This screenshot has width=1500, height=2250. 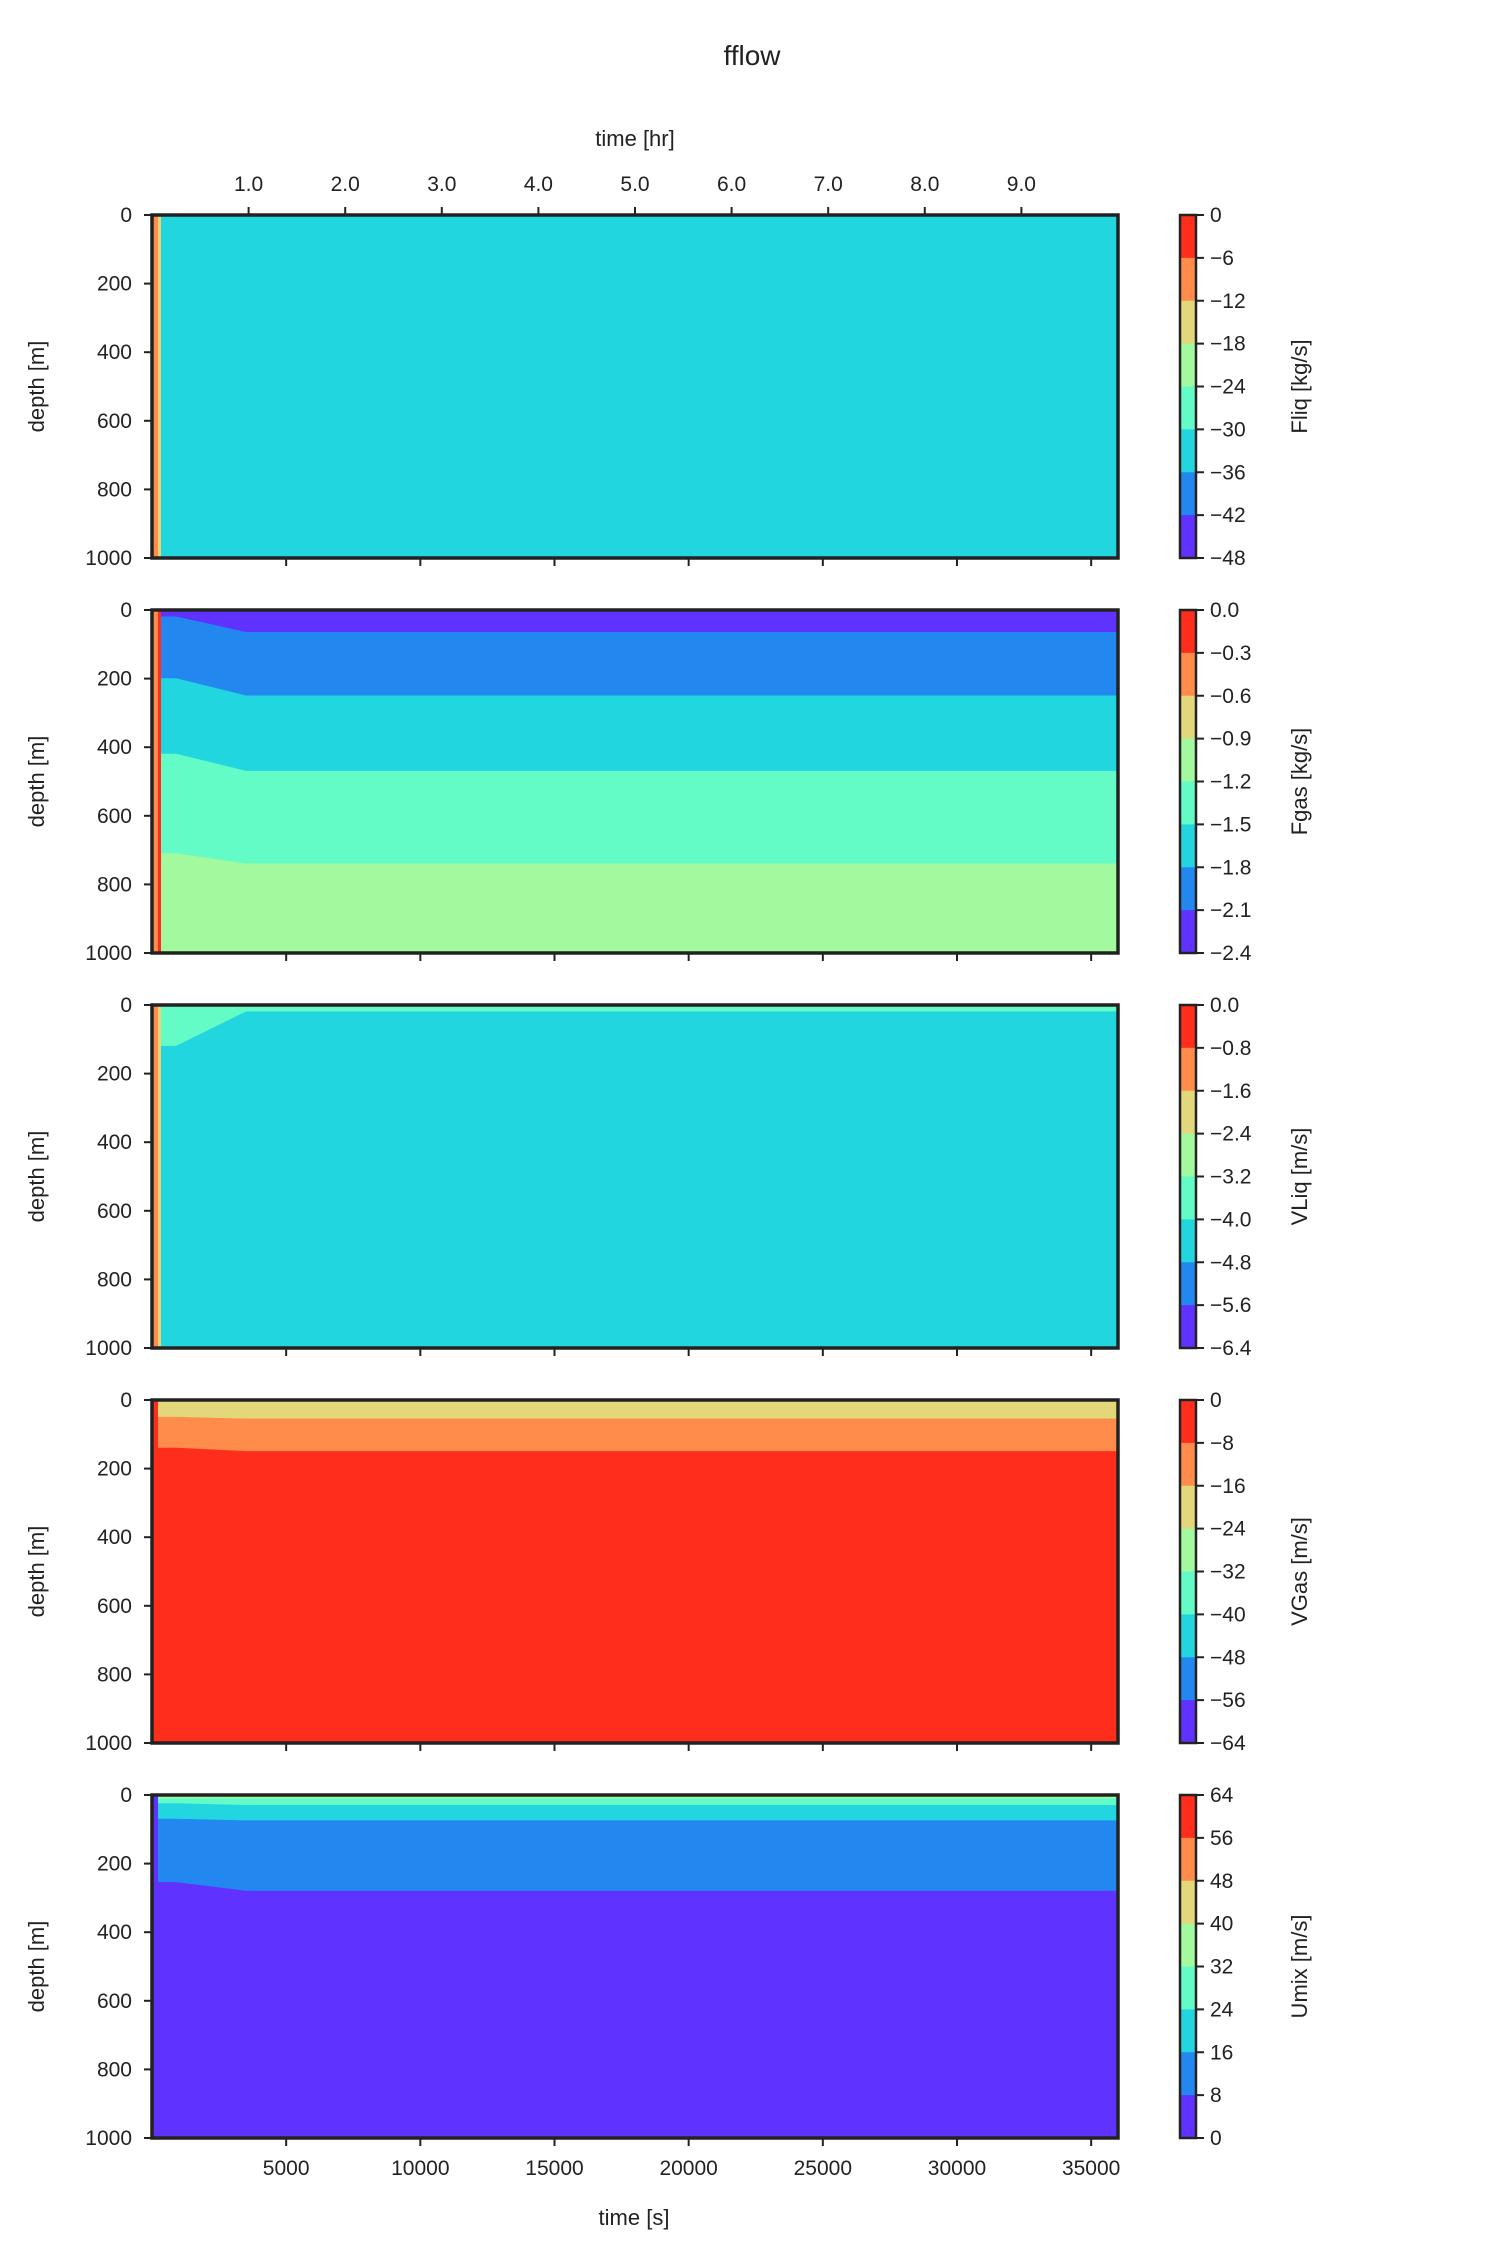 I want to click on colorbar-tick-label: −36, so click(x=1228, y=472).